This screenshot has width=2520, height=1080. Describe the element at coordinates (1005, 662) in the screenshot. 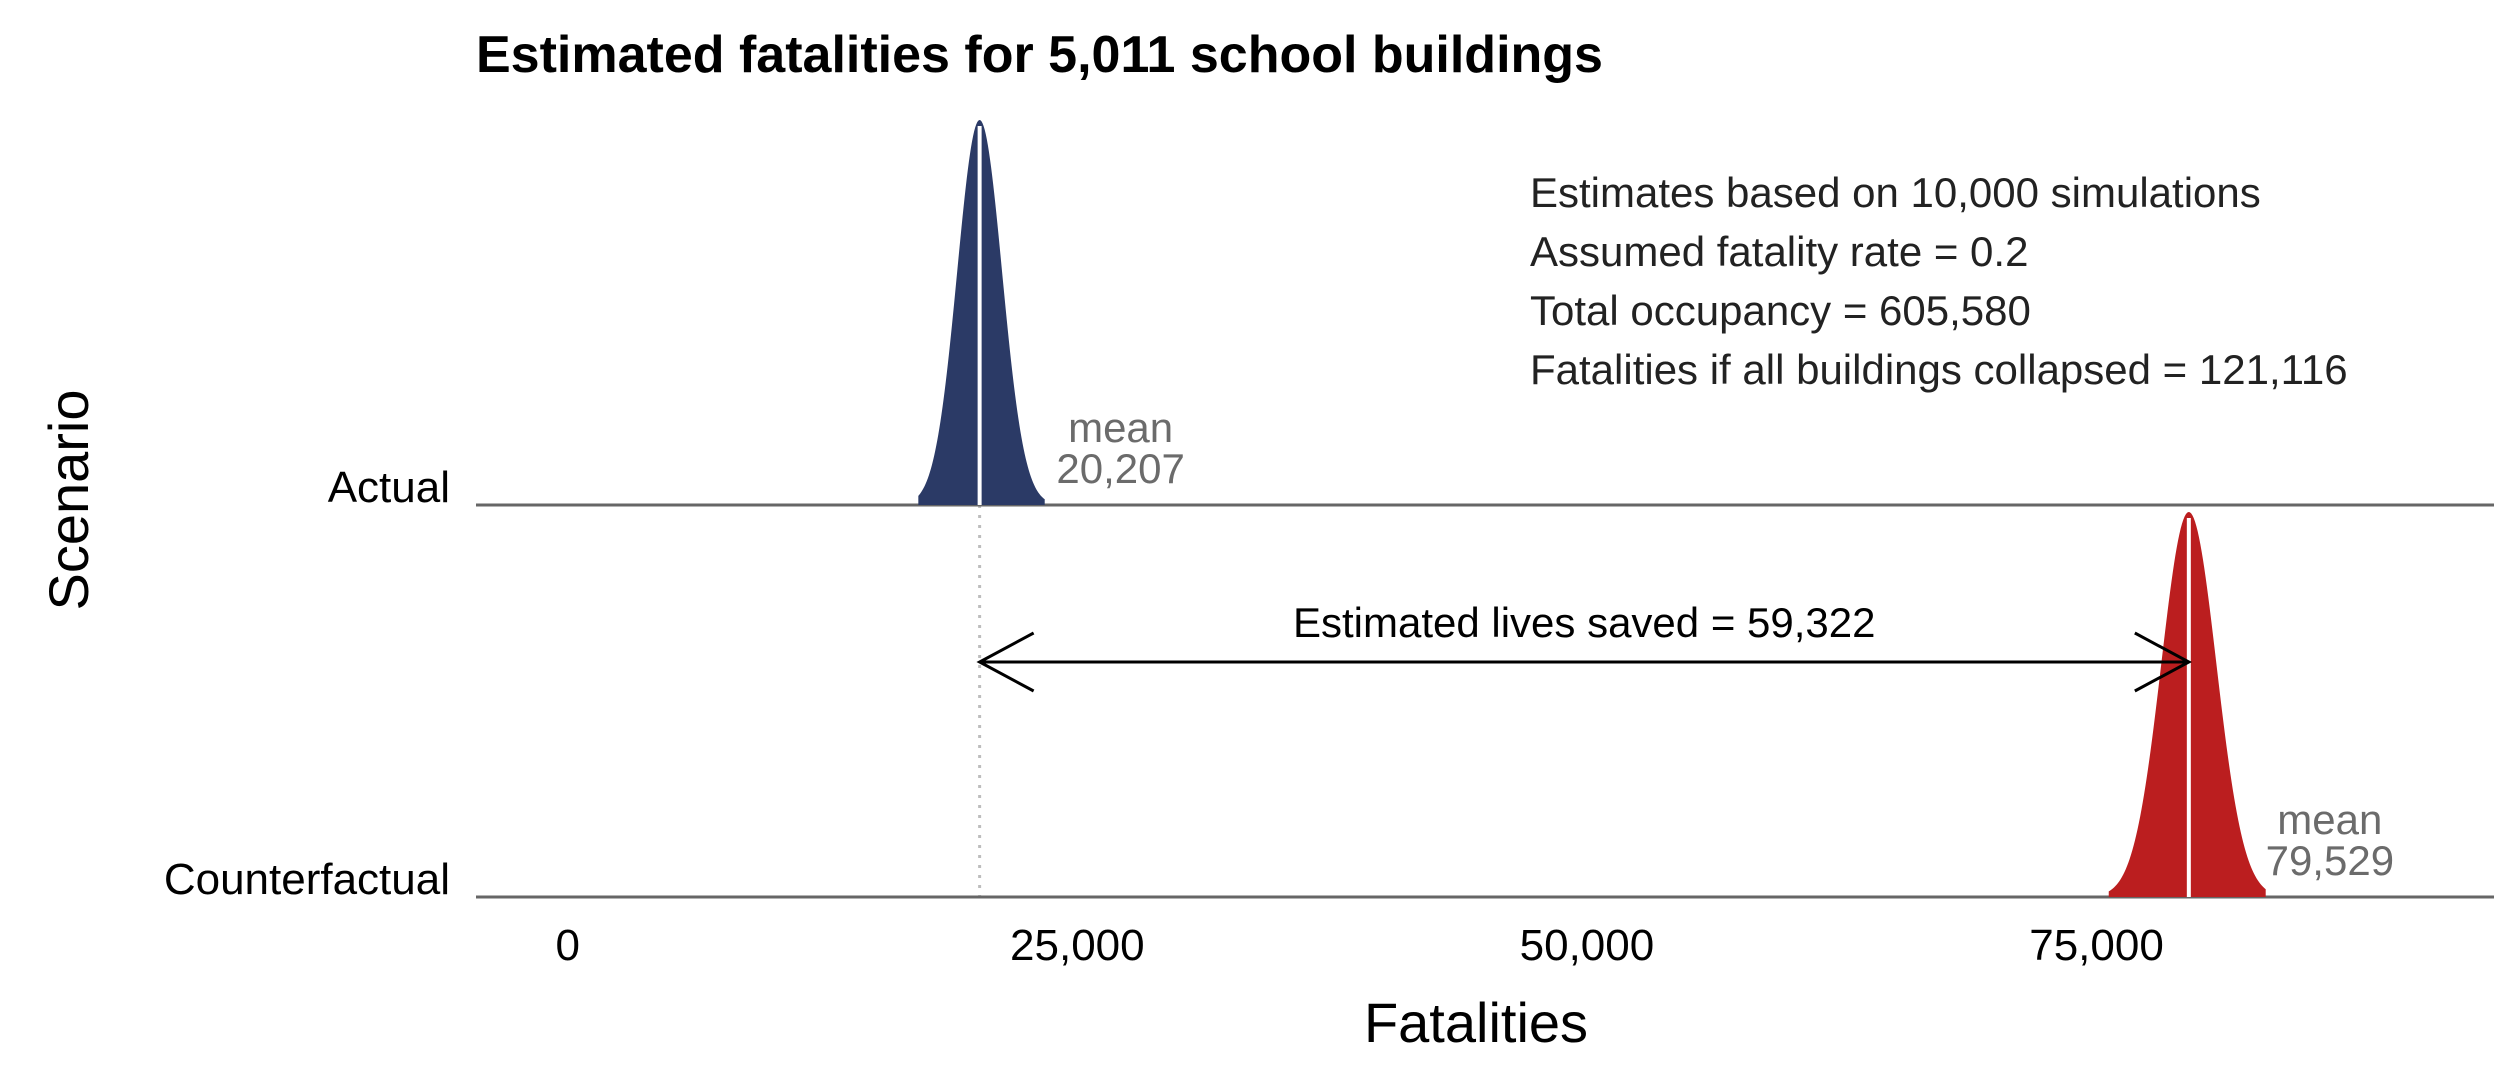

I see `lives-saved-arrow-head-left` at that location.